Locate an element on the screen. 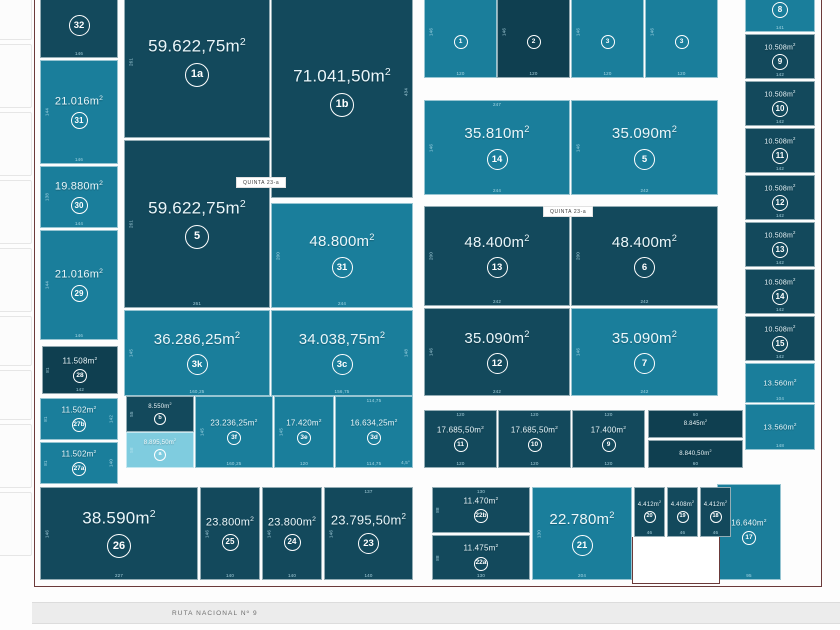 The width and height of the screenshot is (840, 630). plot-29: 21.016m2 29 146 144 is located at coordinates (79, 285).